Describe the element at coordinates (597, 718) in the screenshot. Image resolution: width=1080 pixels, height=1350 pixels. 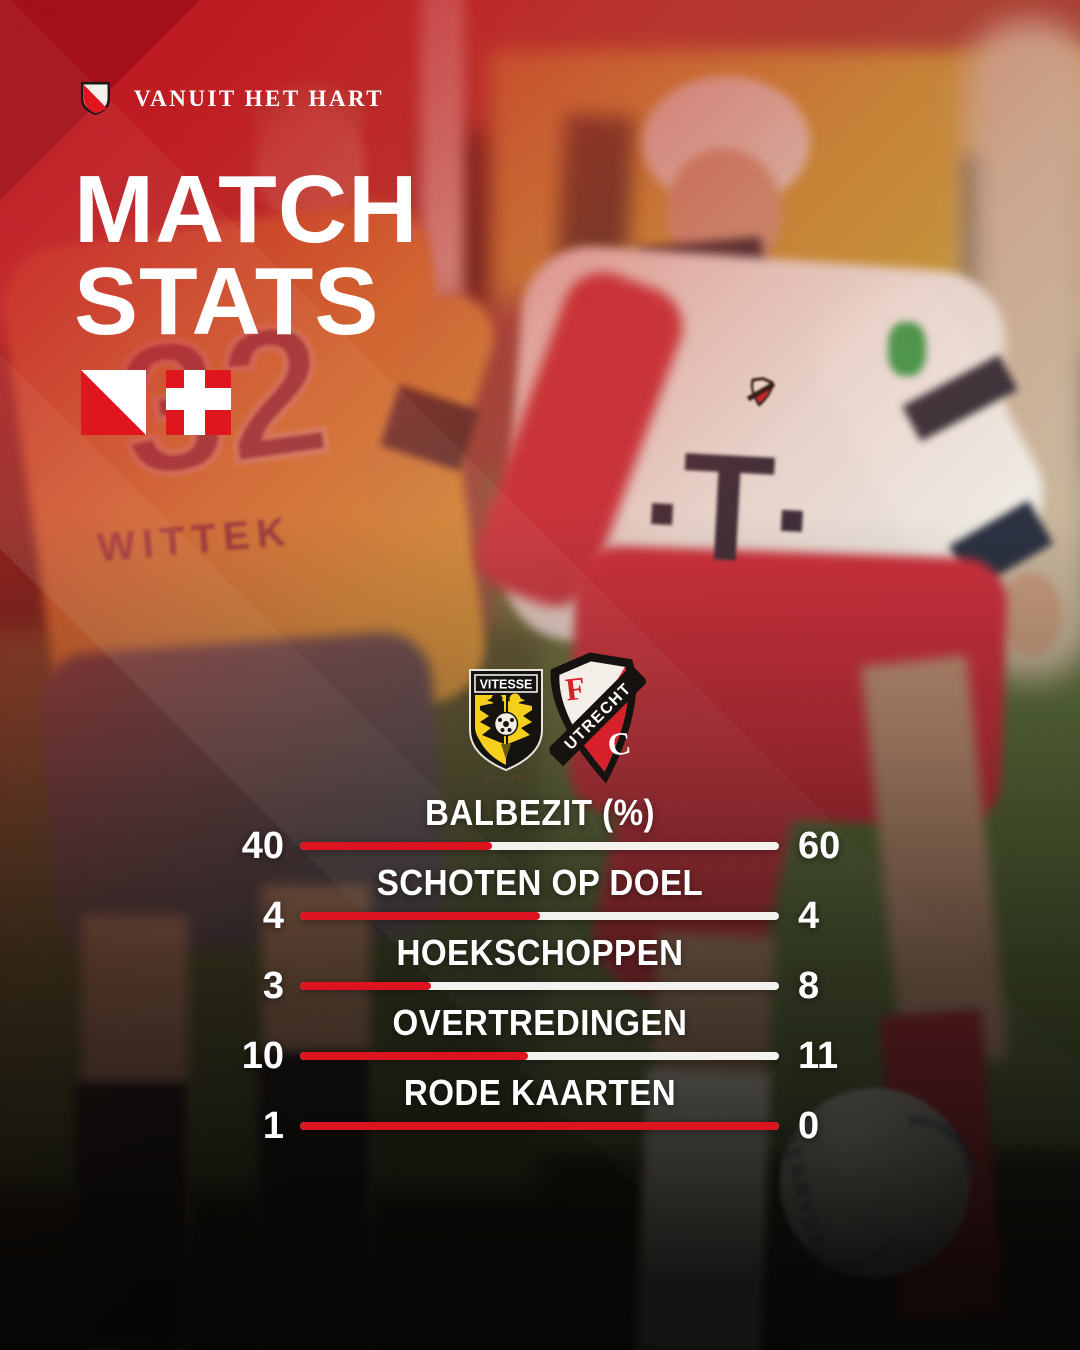
I see `fc-utrecht-badge-icon: UTRECHT F C` at that location.